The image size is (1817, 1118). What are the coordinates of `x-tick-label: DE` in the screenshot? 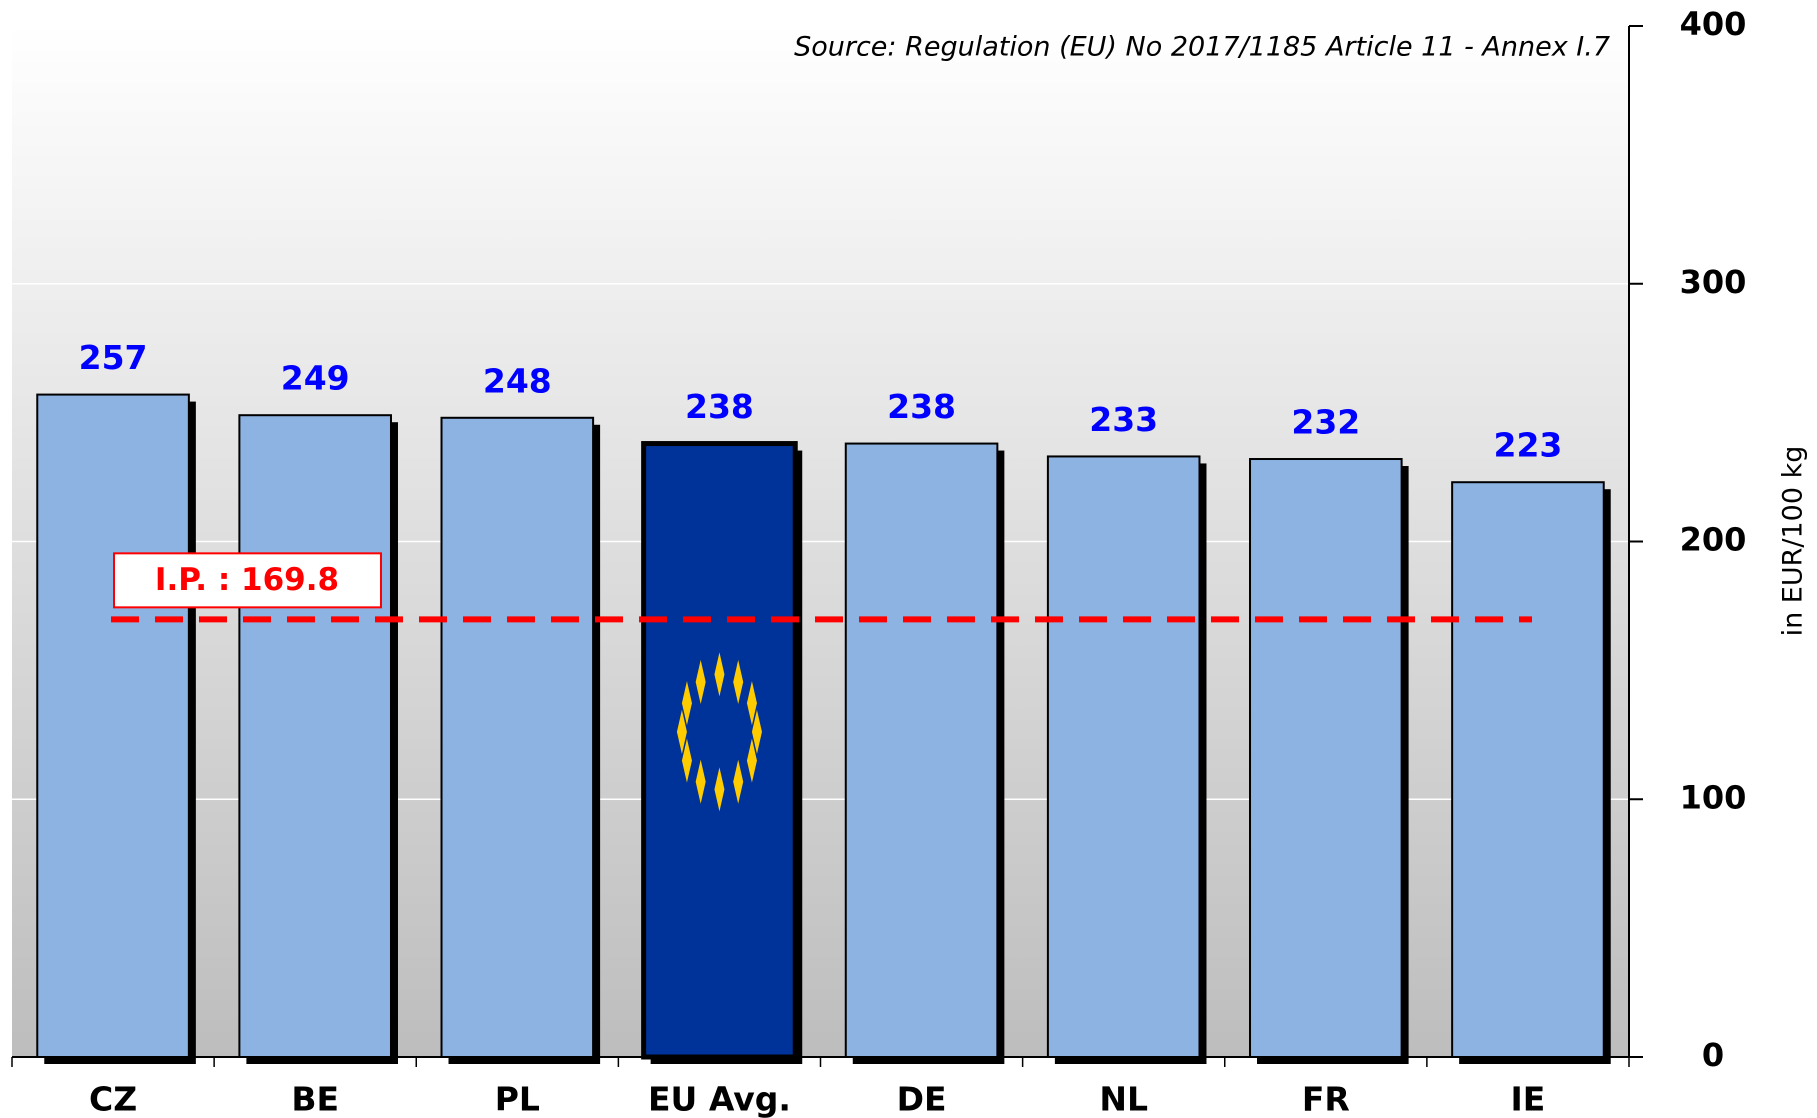 It's located at (922, 1099).